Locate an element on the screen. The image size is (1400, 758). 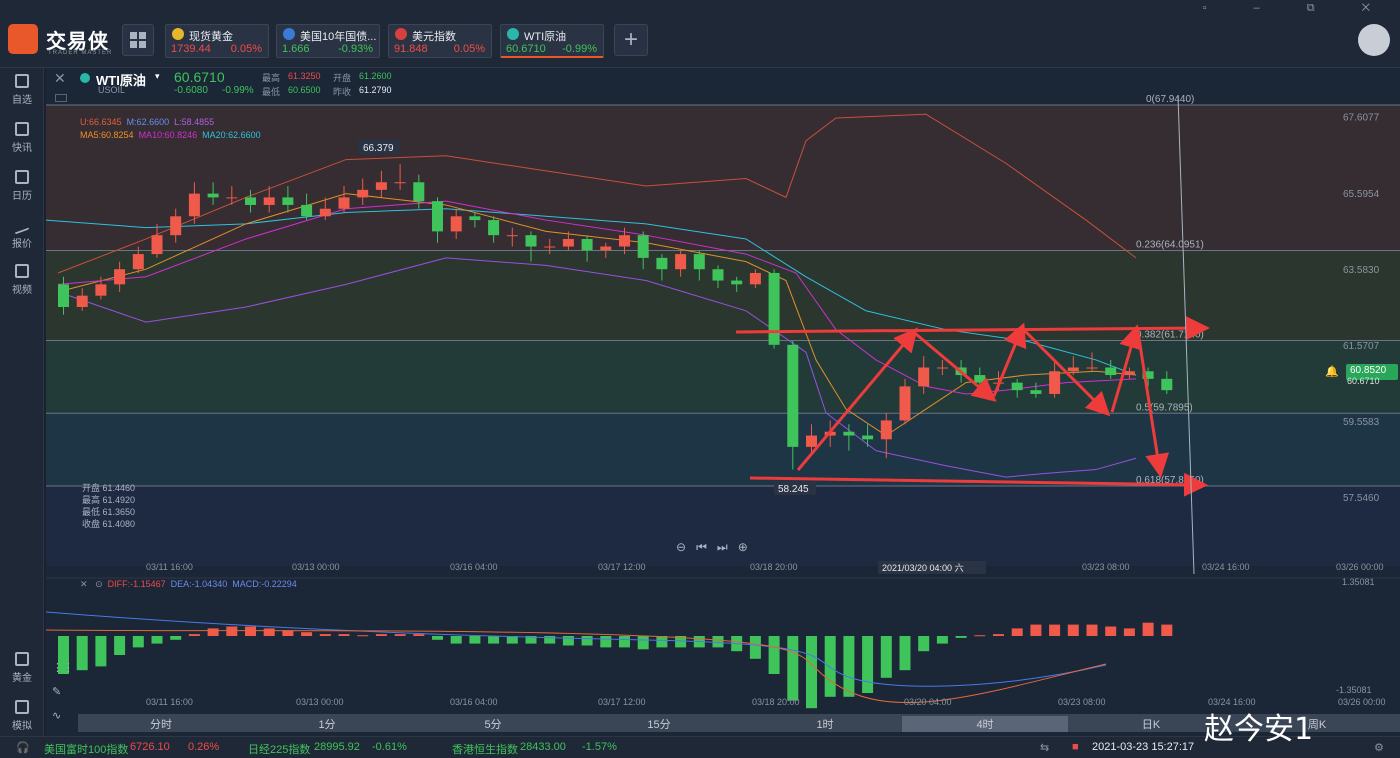
prev-icon: ⏮ is located at coordinates (706, 547).